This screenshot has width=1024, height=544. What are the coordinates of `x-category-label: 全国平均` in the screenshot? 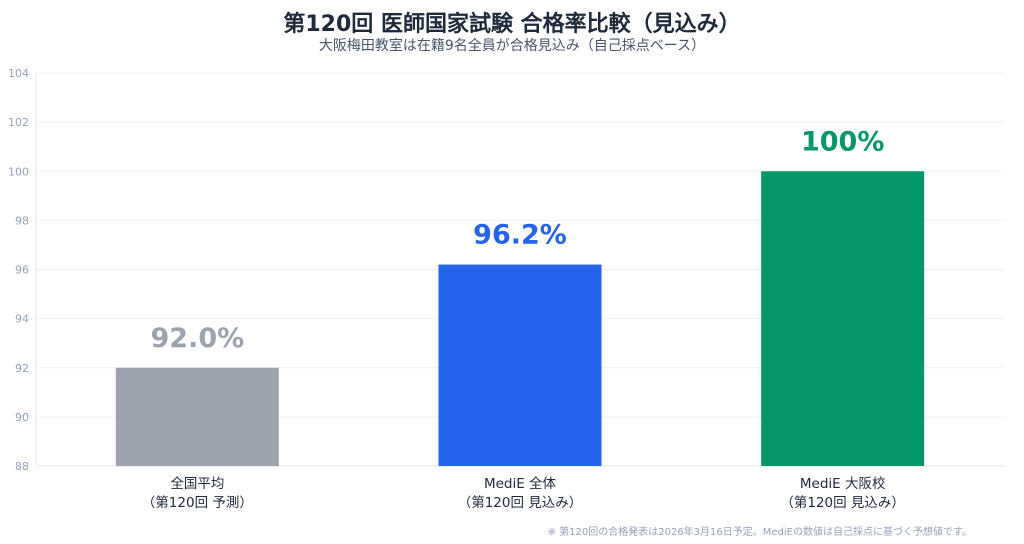 It's located at (197, 483).